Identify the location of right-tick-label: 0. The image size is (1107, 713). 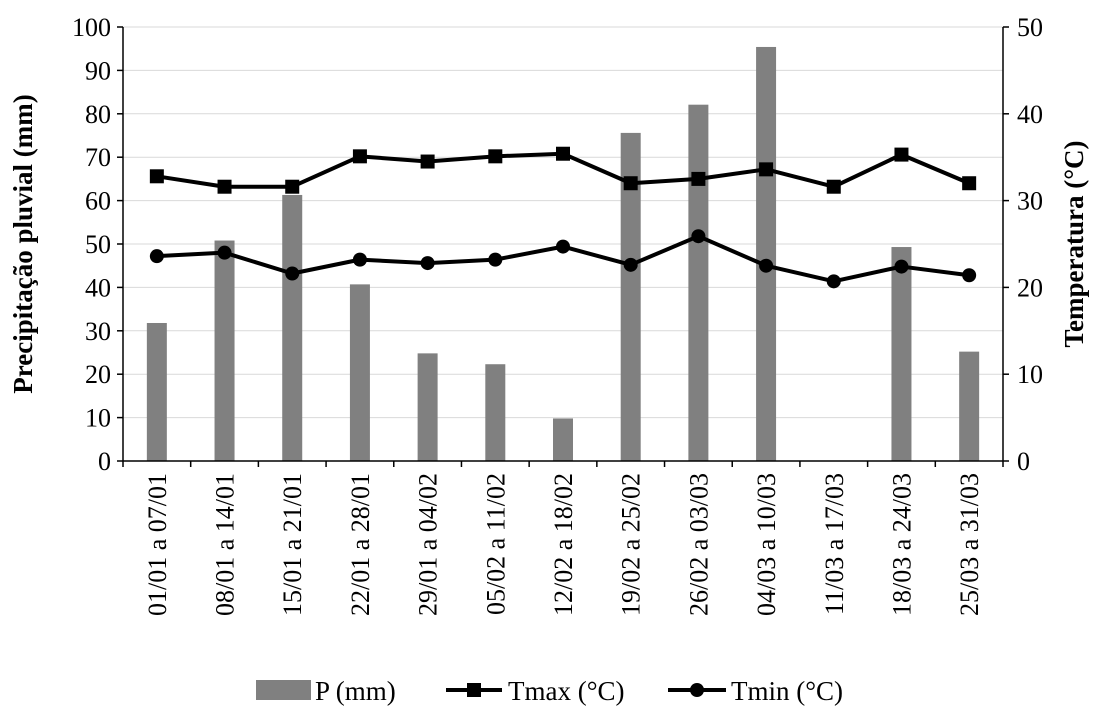
(1023, 461).